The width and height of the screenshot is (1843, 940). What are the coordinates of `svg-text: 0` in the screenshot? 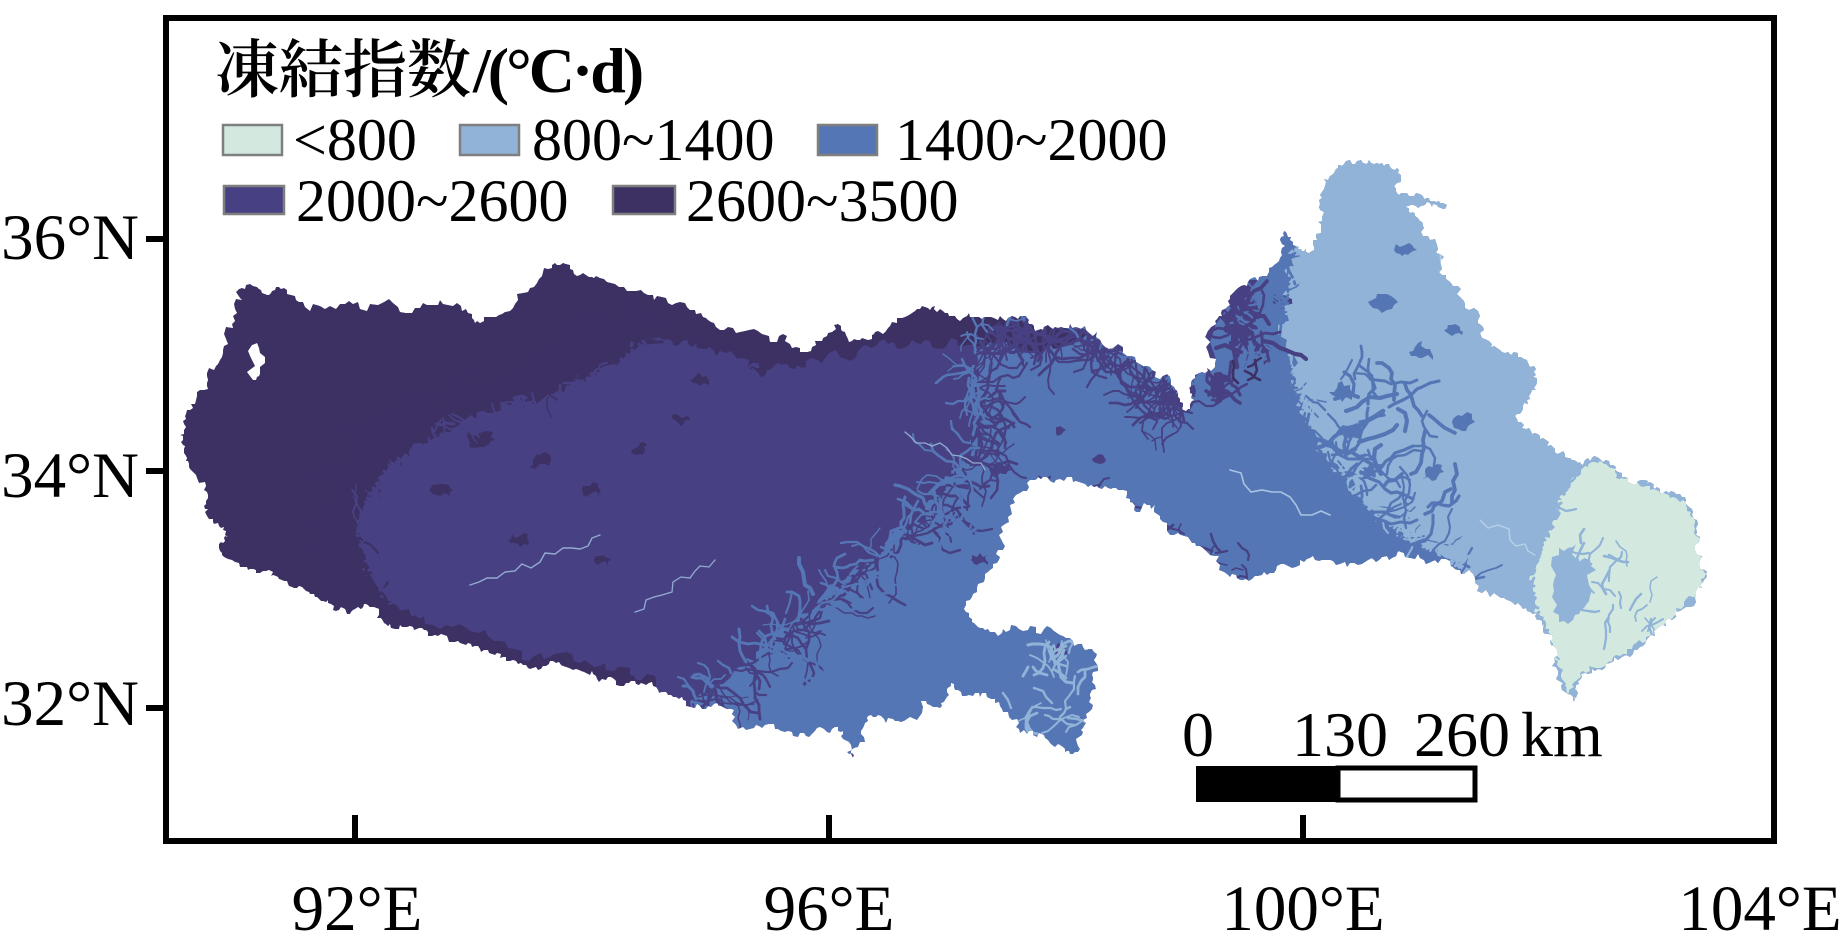 It's located at (1198, 734).